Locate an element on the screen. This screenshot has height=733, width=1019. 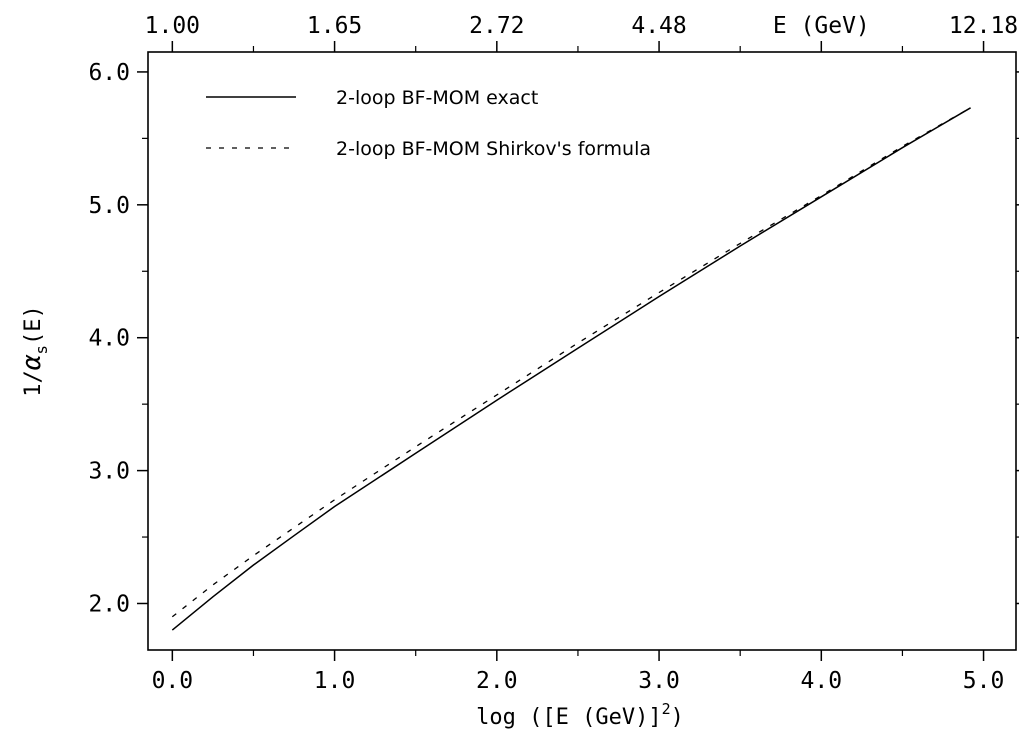
x-axis-title-suffix: ) is located at coordinates (677, 717).